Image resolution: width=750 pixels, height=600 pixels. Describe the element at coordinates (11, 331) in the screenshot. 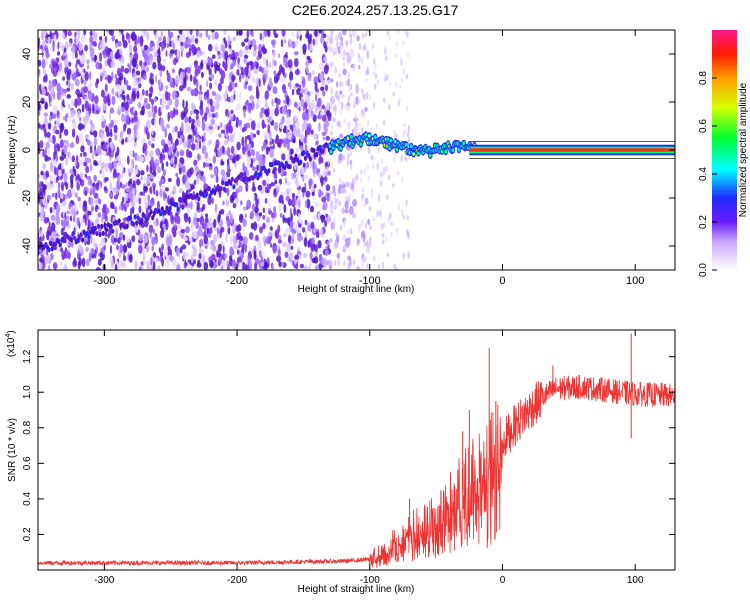

I see `snr-y-multiplier-close: )` at that location.